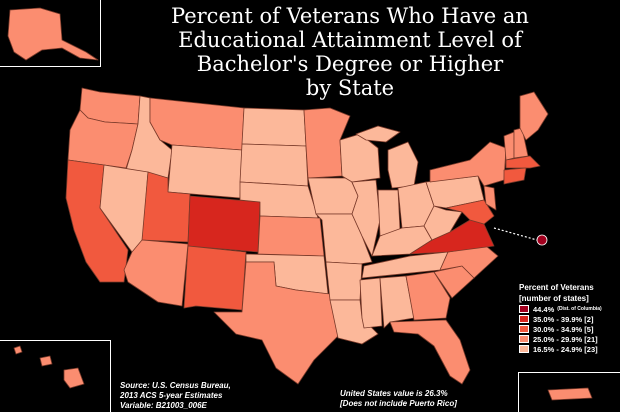  I want to click on state-north-dakota, so click(274, 127).